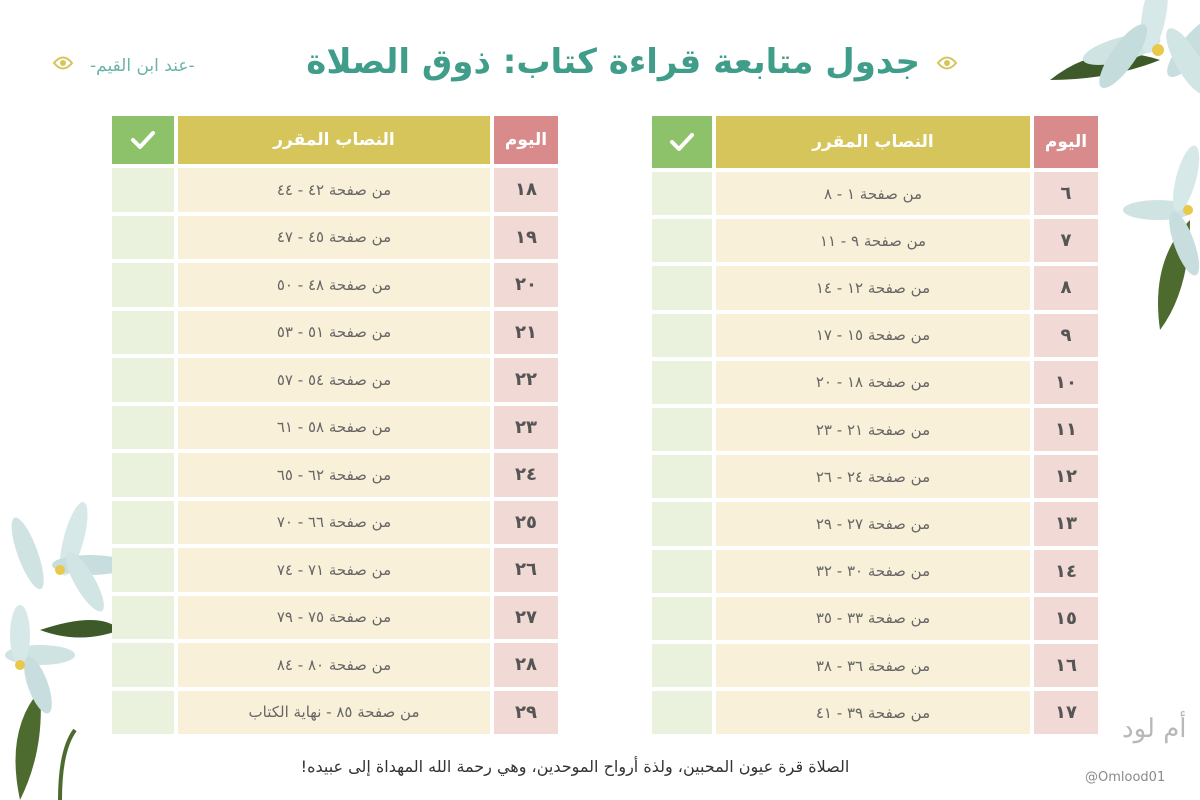 This screenshot has width=1200, height=800. I want to click on day-cell: ٢٩, so click(526, 712).